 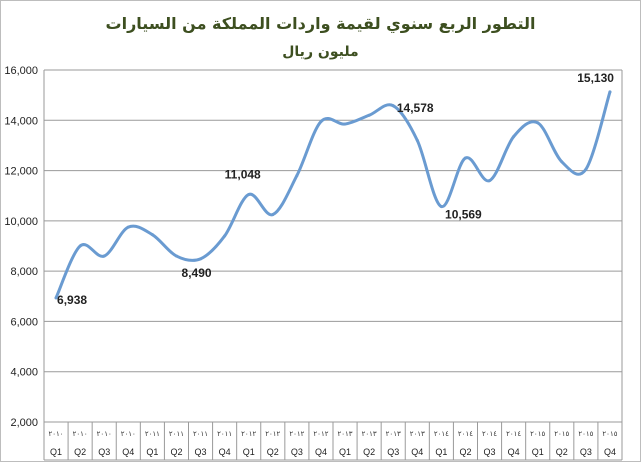 What do you see at coordinates (21, 222) in the screenshot?
I see `y-tick-label: 10,000` at bounding box center [21, 222].